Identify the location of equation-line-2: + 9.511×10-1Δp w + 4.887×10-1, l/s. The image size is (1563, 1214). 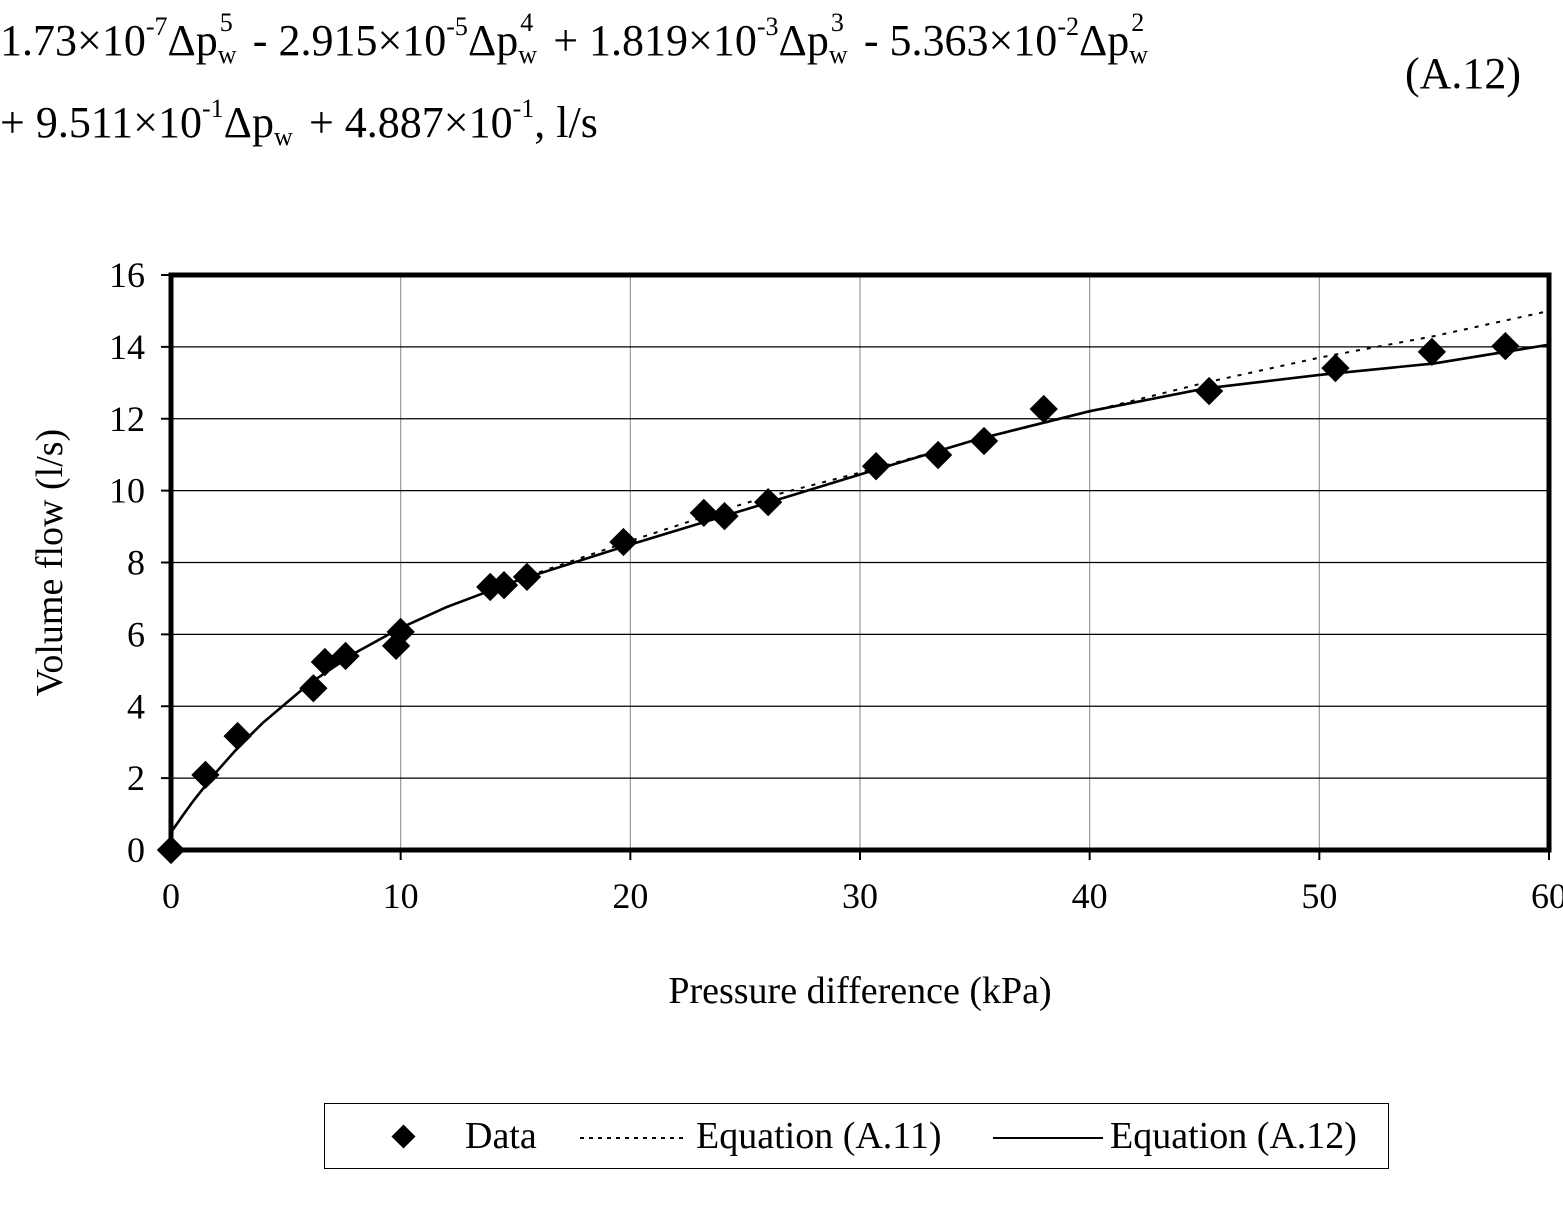
(299, 122).